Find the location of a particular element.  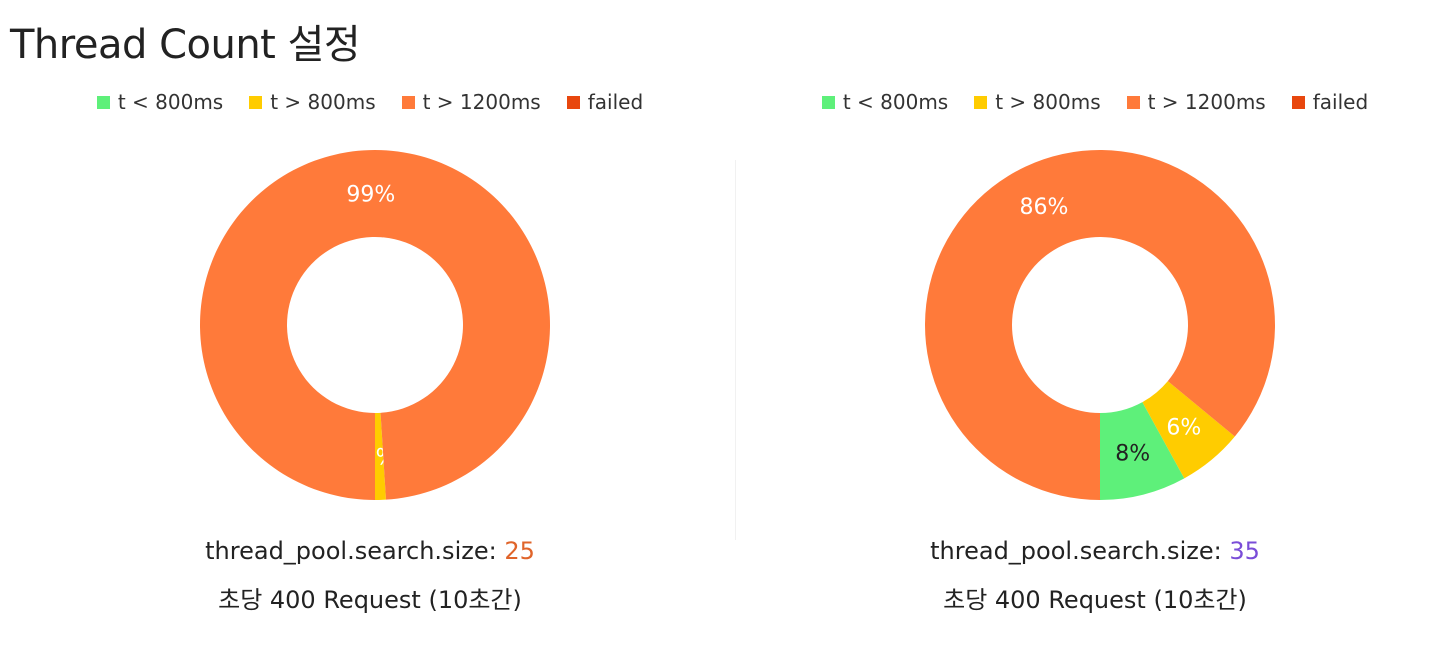

panel-divider is located at coordinates (735, 350).